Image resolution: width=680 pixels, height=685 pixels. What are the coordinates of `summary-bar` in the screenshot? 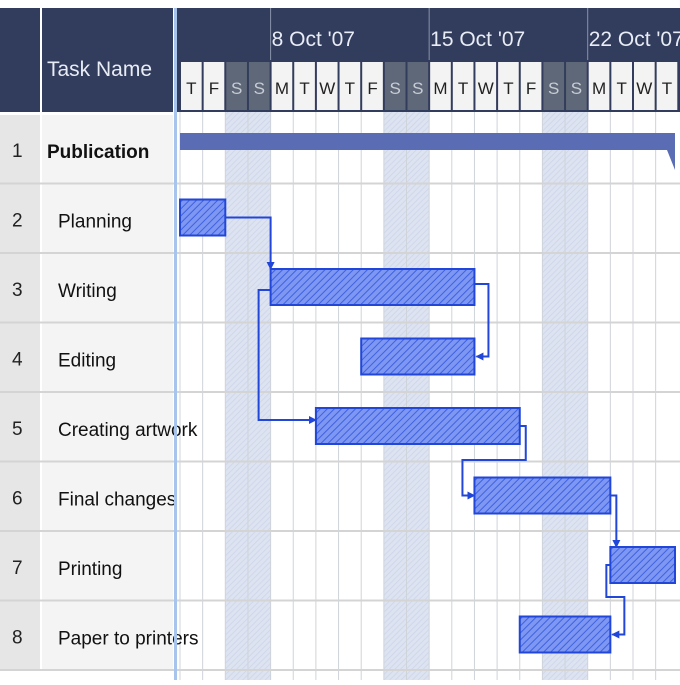 It's located at (427, 151).